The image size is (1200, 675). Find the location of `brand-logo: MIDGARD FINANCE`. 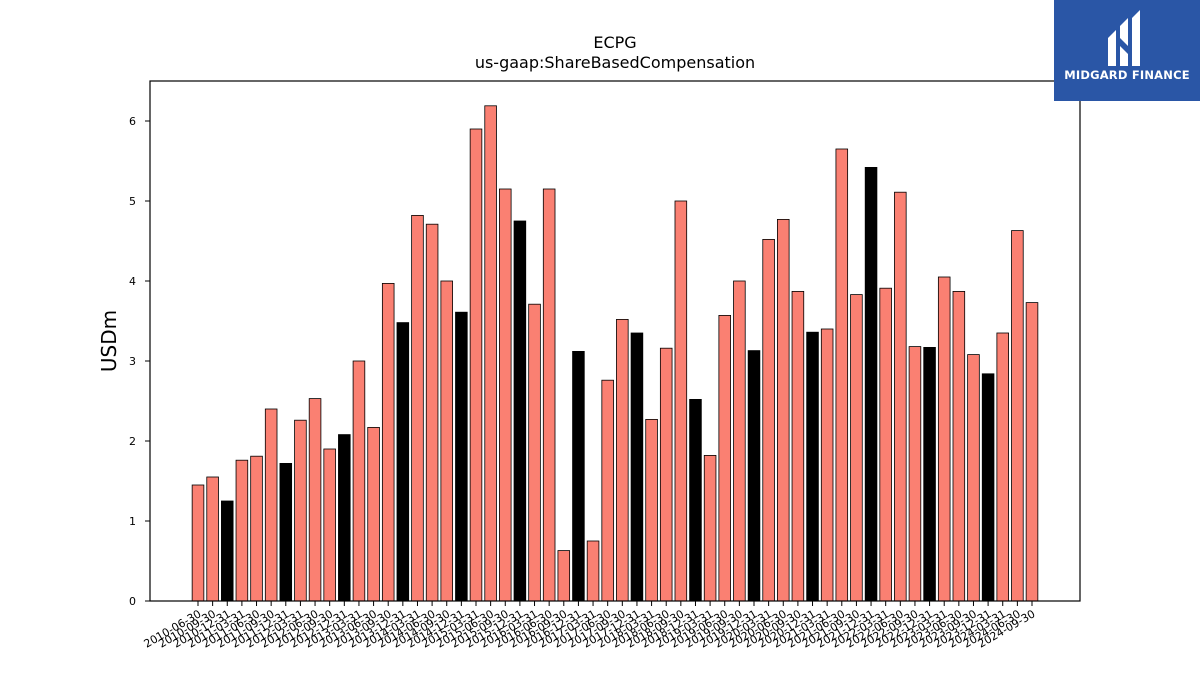

brand-logo: MIDGARD FINANCE is located at coordinates (1127, 50).